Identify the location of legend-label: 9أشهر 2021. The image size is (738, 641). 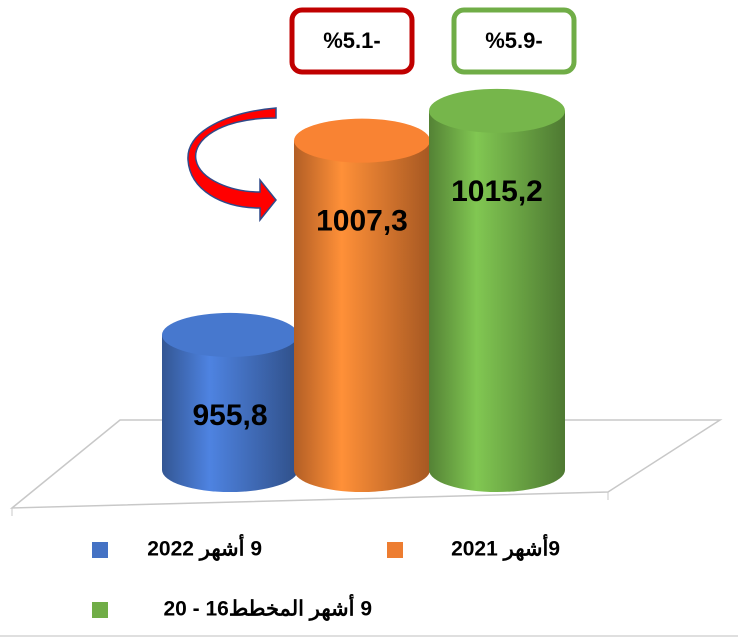
(505, 548).